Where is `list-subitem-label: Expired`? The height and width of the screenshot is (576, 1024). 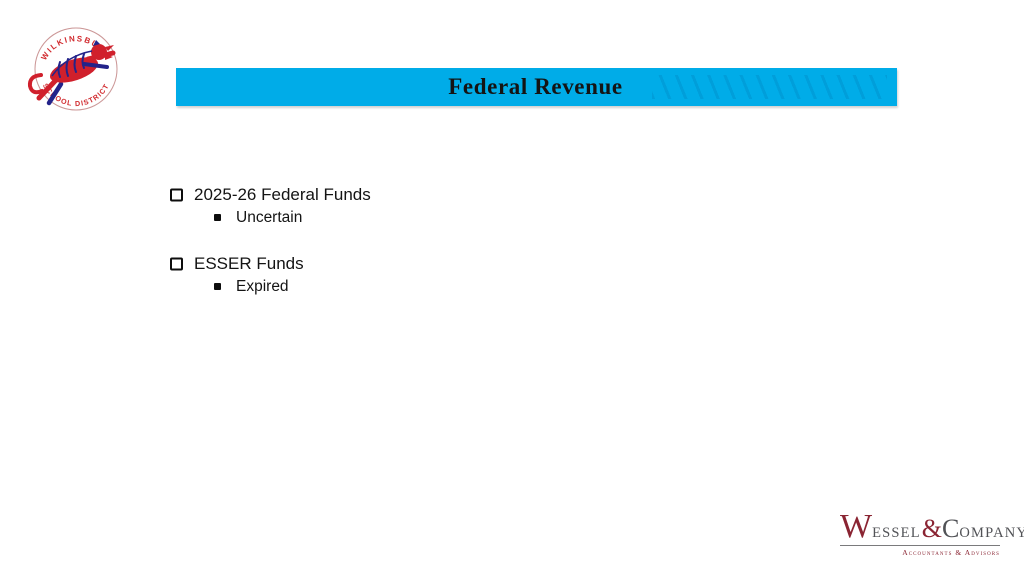 list-subitem-label: Expired is located at coordinates (262, 286).